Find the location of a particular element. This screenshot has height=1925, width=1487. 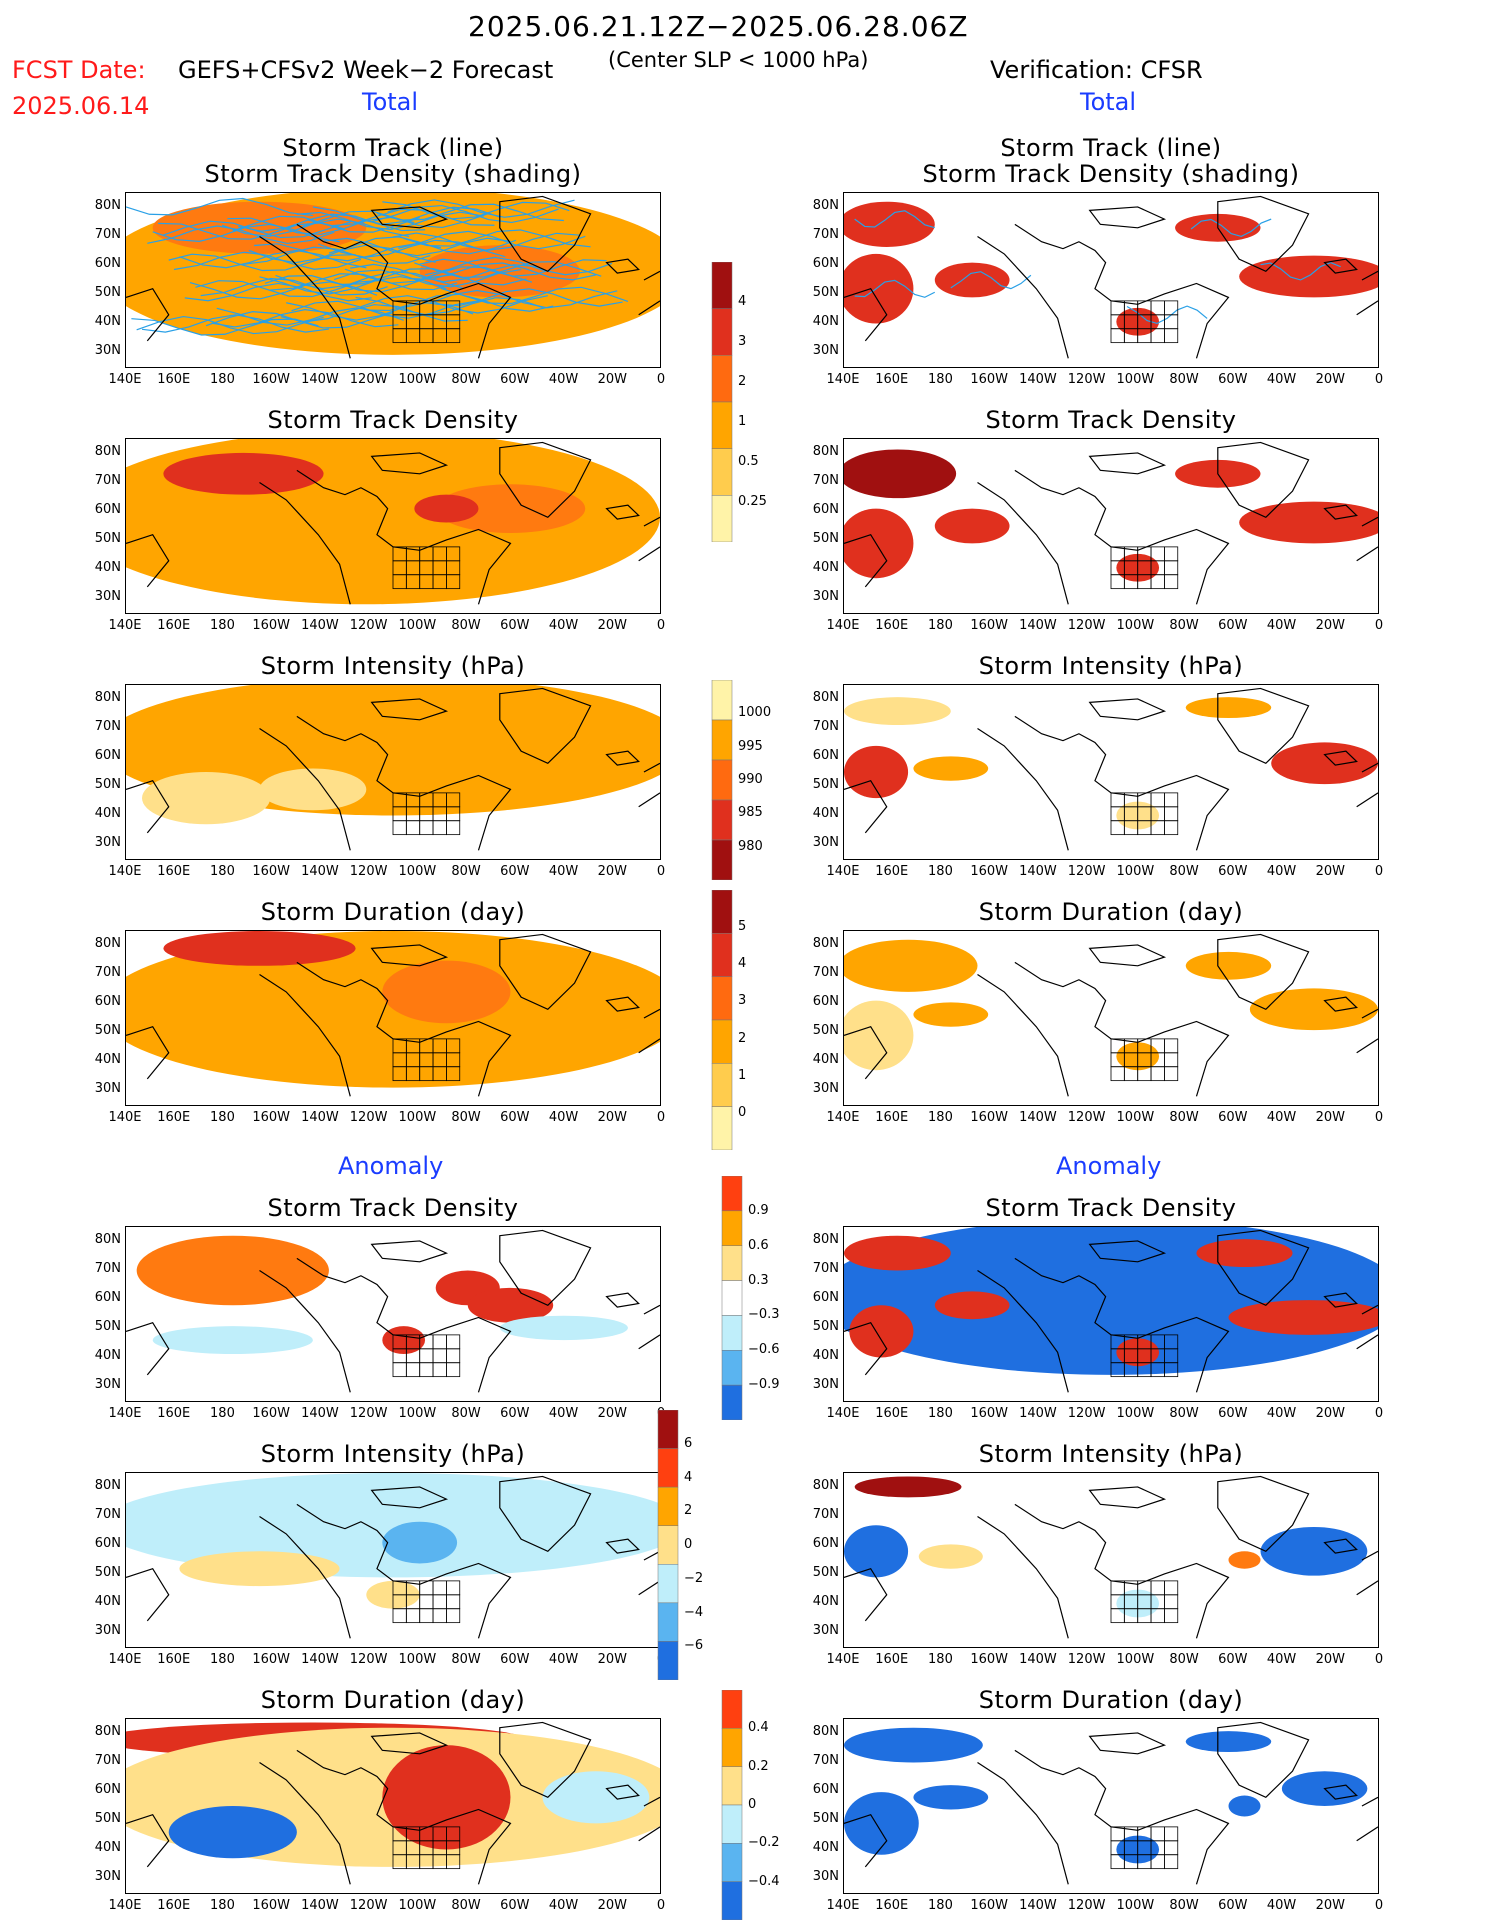

colorbar-label: −4 is located at coordinates (694, 1612).